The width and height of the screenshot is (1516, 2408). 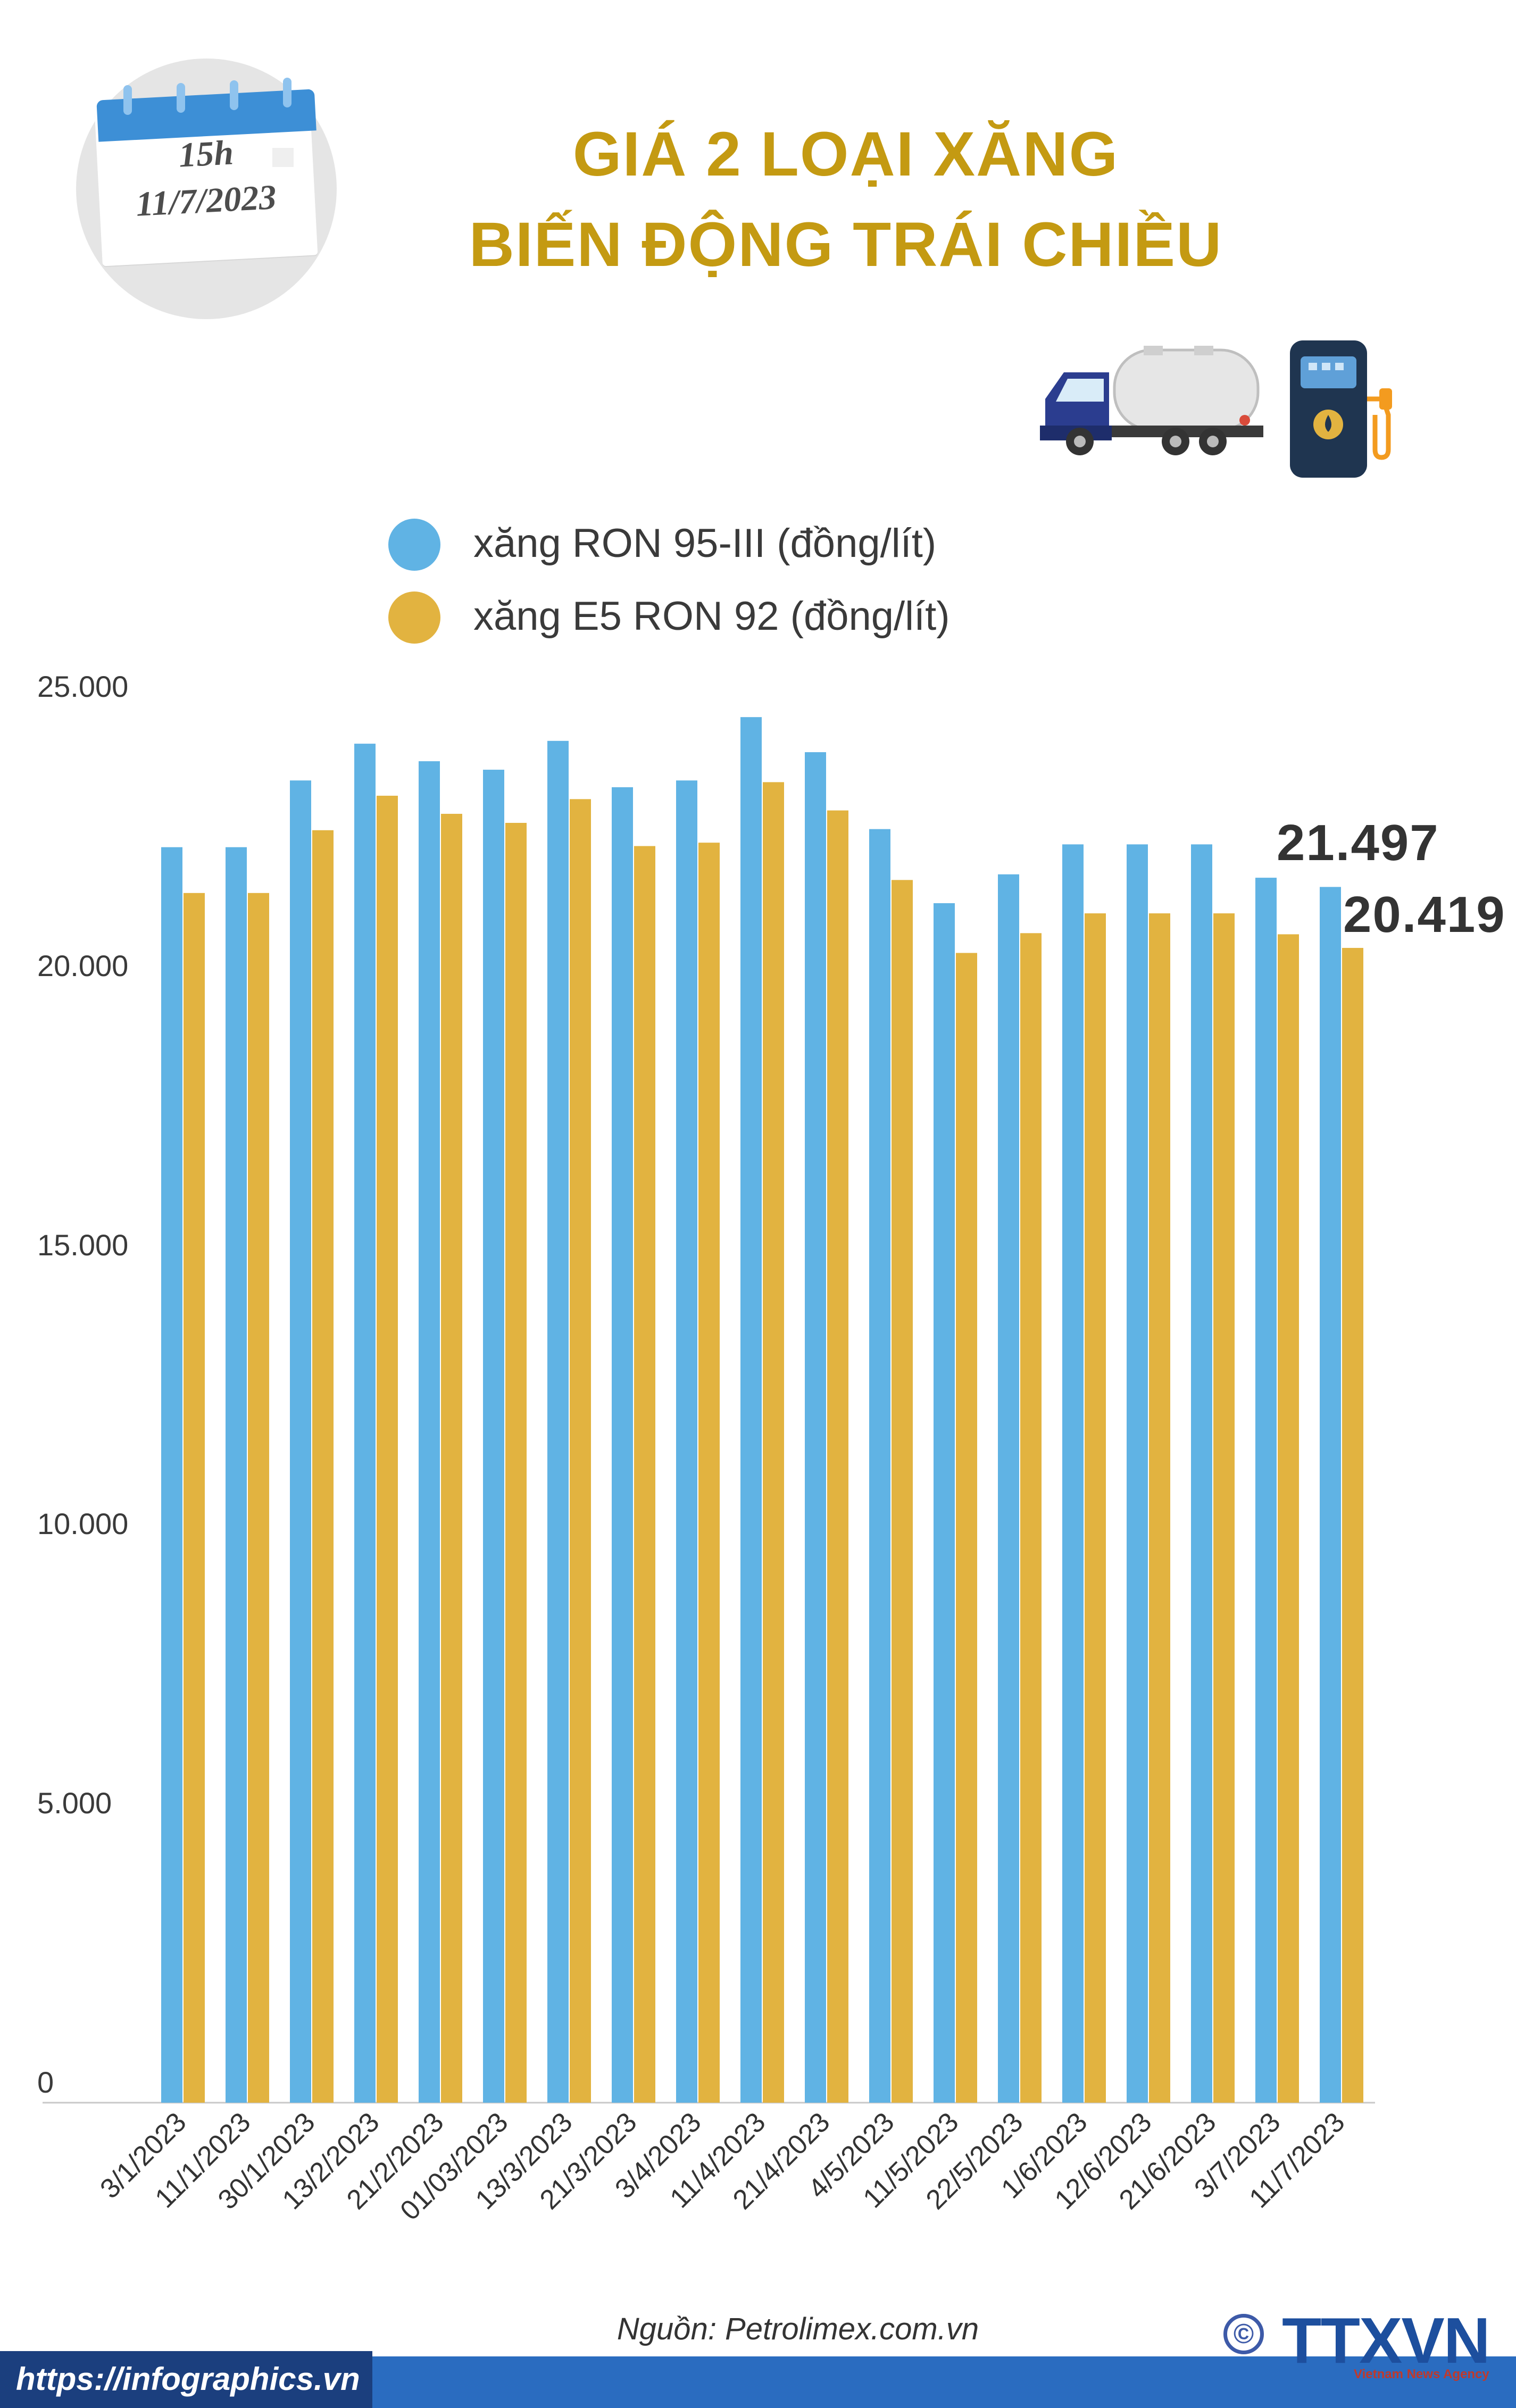 I want to click on legend-marker-ron95, so click(x=414, y=545).